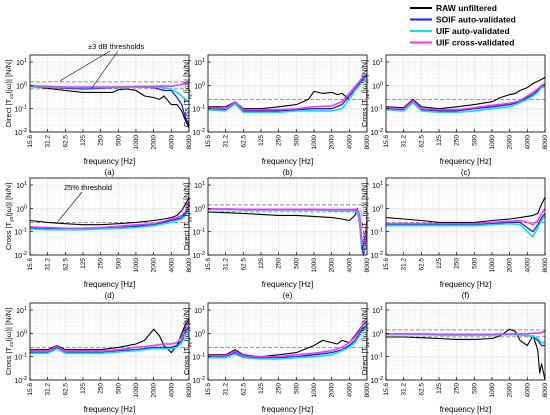 The height and width of the screenshot is (415, 550). I want to click on panel-label: (c), so click(466, 172).